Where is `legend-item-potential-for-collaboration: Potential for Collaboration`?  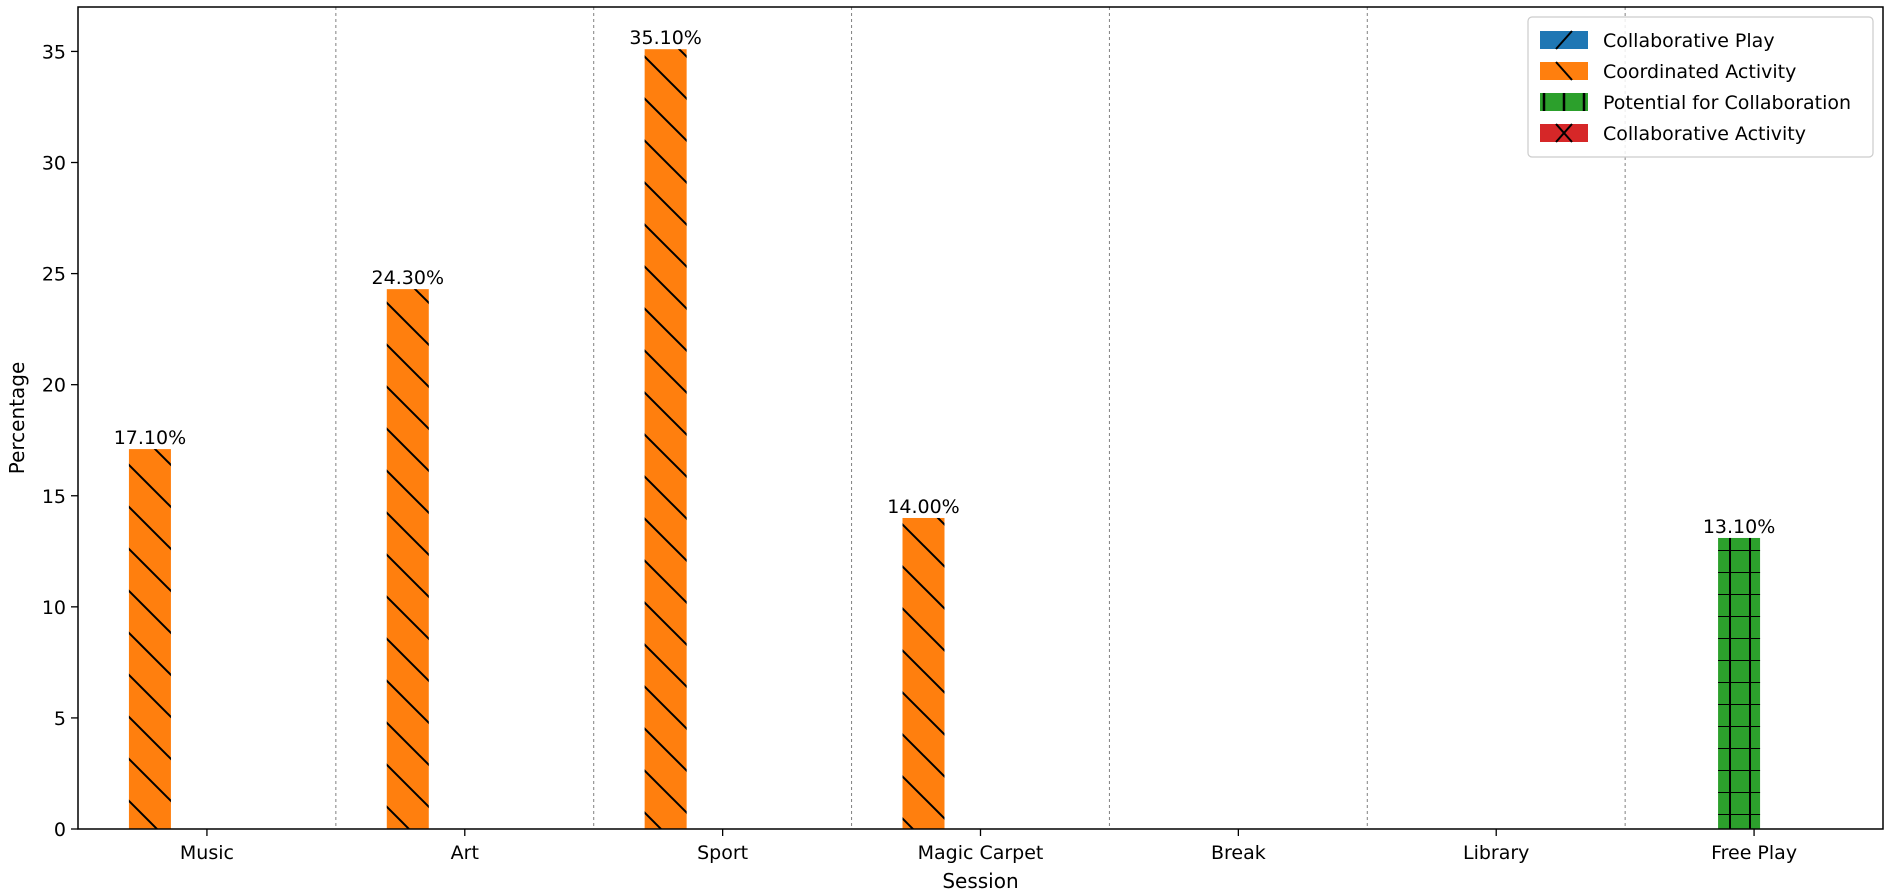
legend-item-potential-for-collaboration: Potential for Collaboration is located at coordinates (1695, 103).